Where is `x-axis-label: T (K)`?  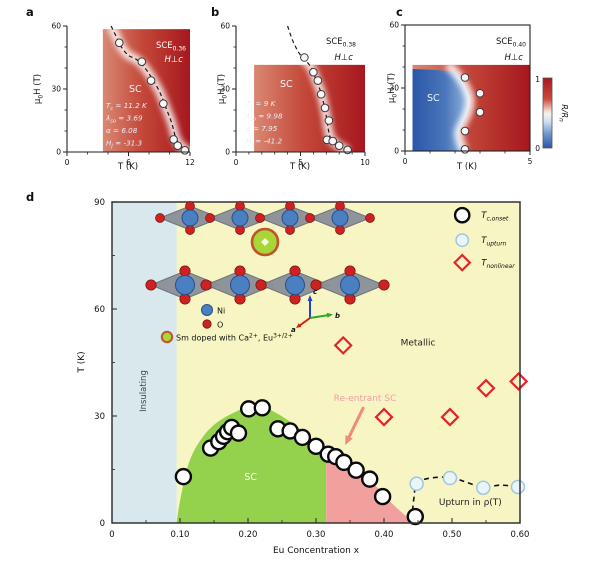 x-axis-label: T (K) is located at coordinates (466, 167).